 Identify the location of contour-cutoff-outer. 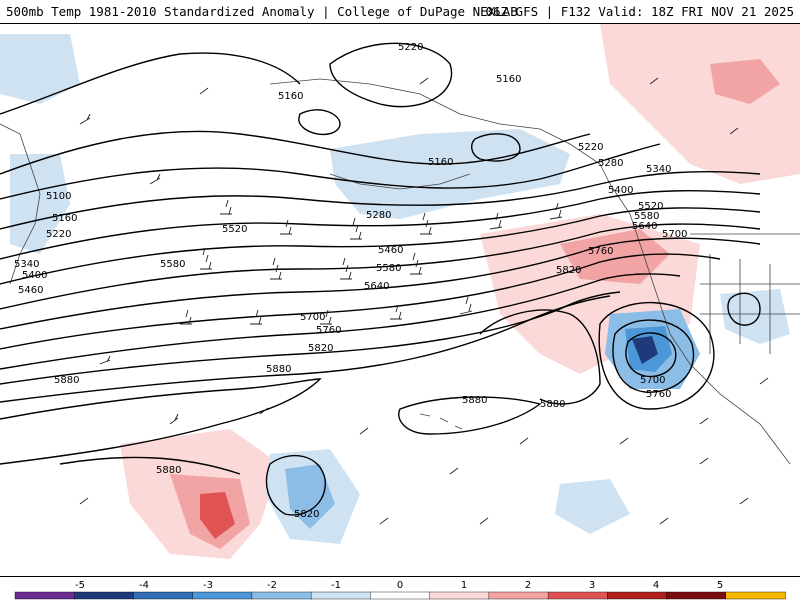
(656, 355).